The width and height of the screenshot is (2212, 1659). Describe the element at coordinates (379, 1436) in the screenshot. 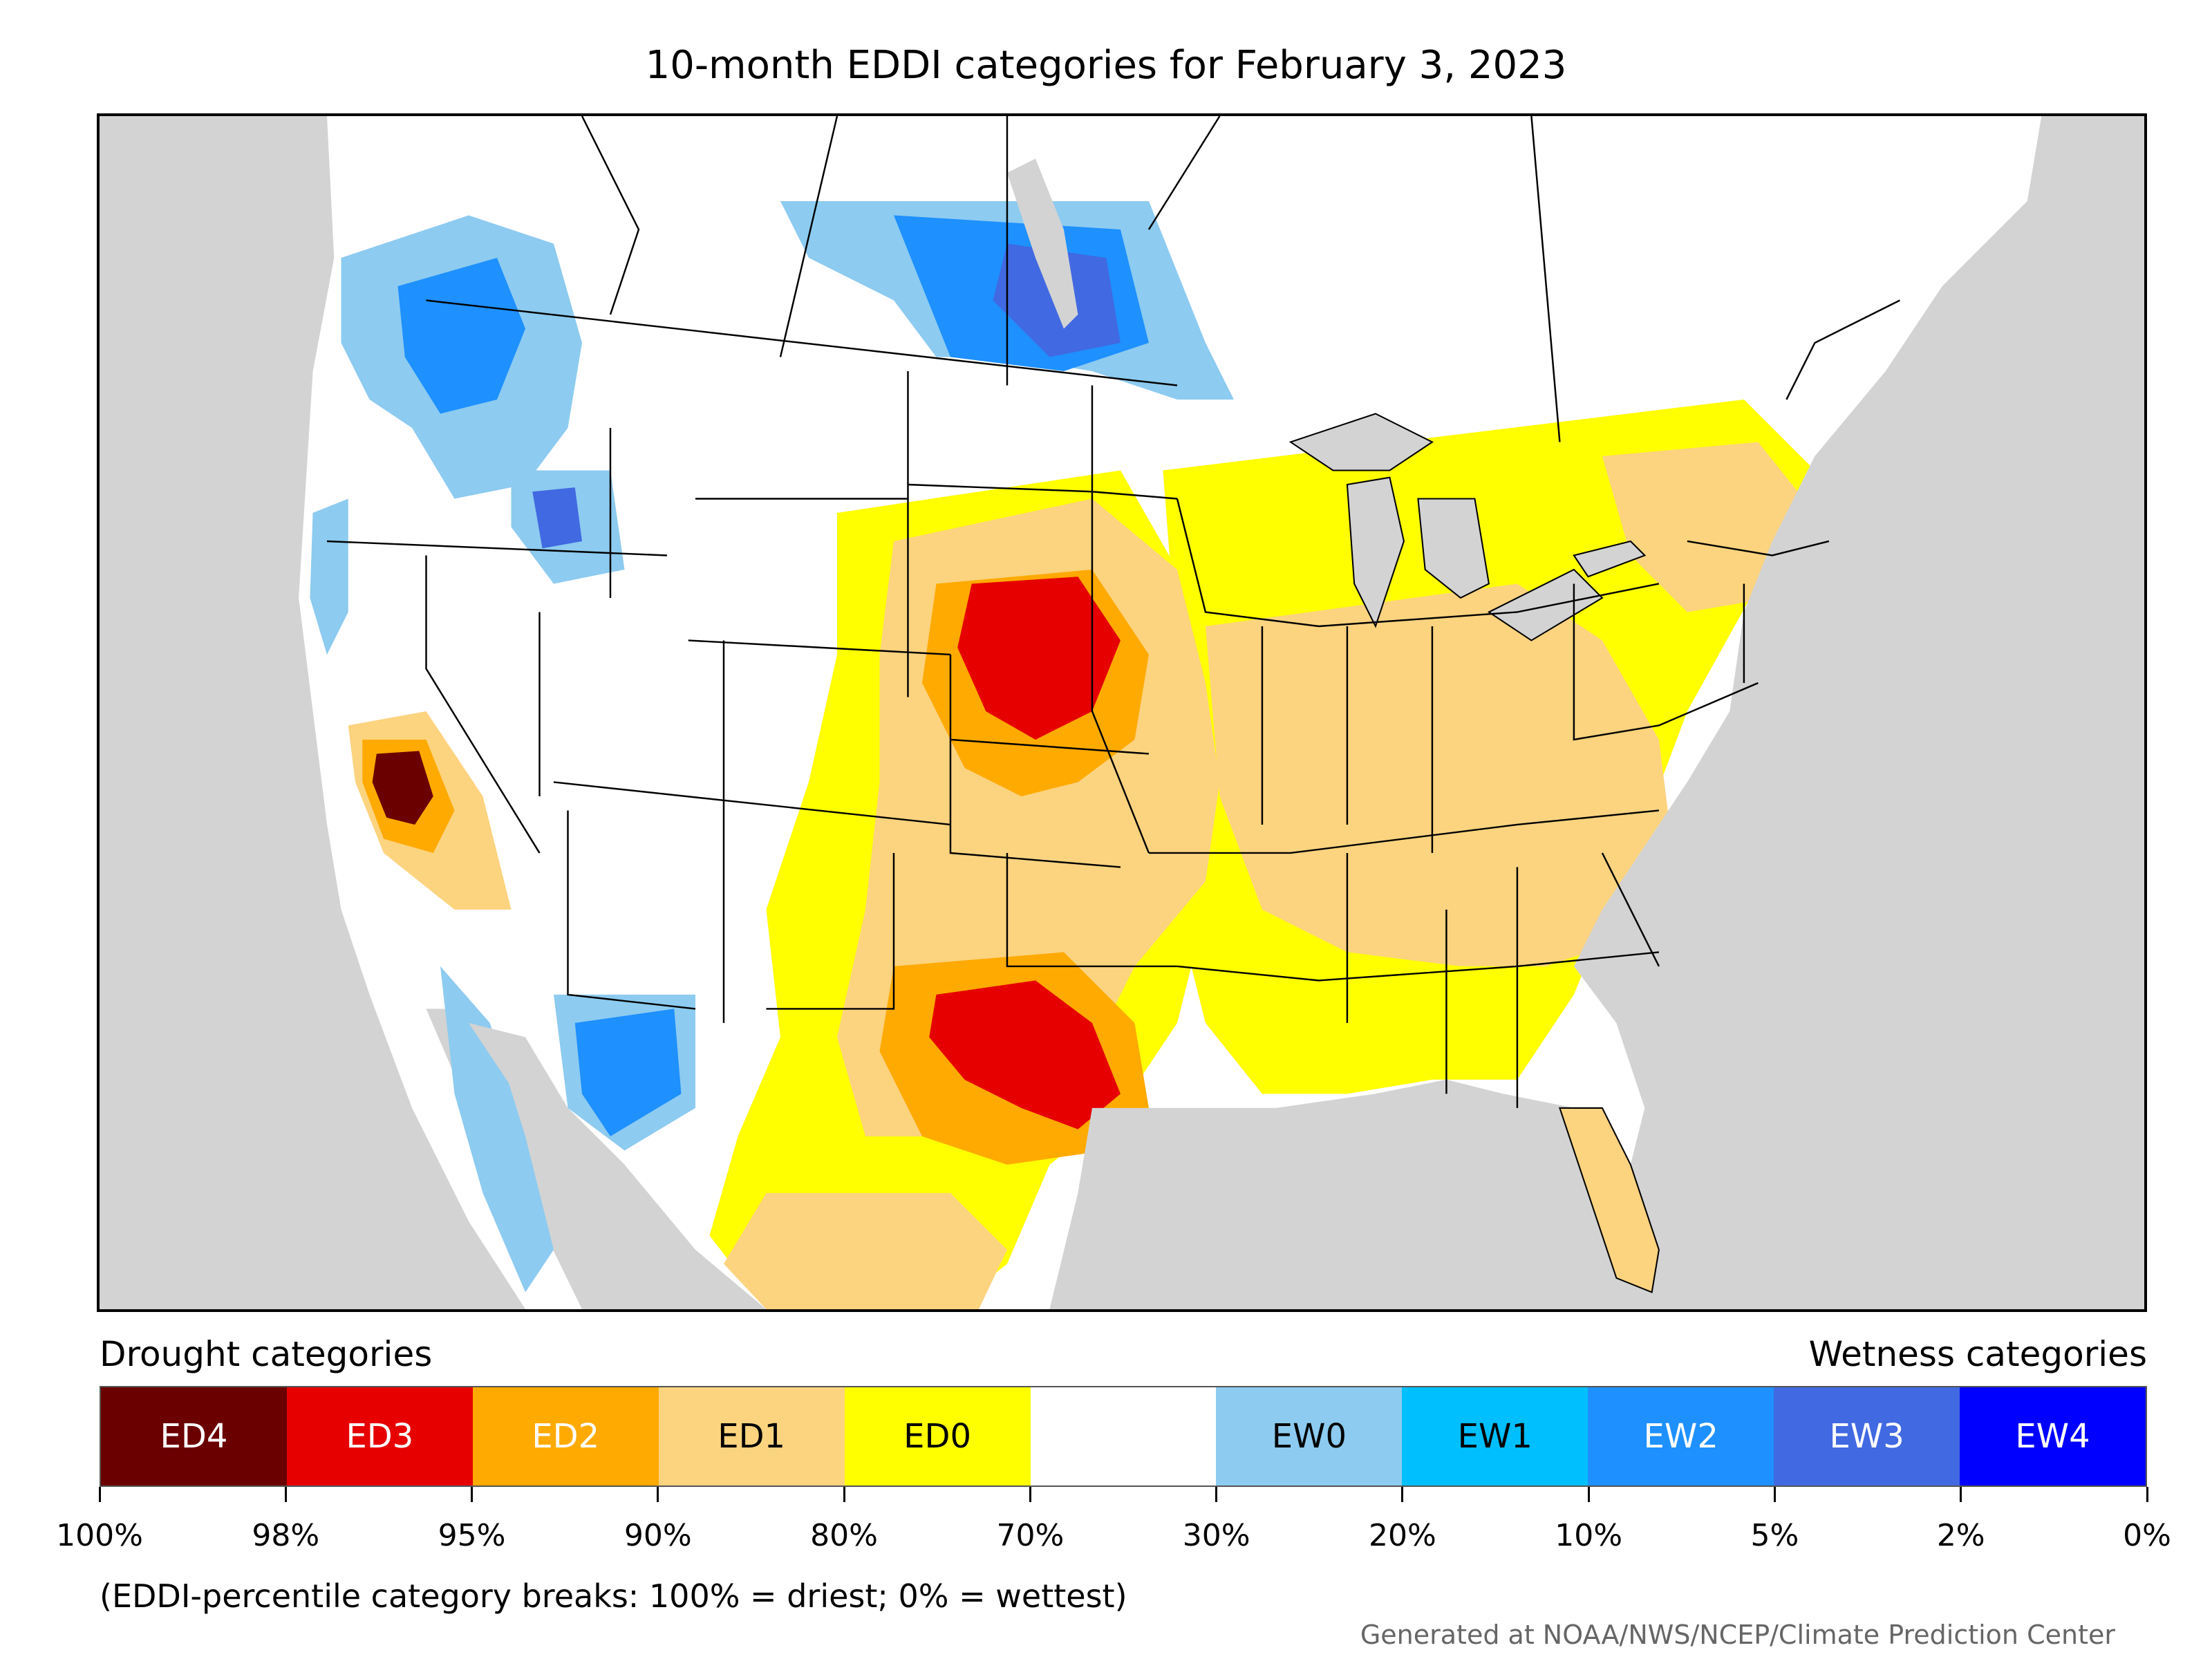

I see `legend-cell-ed3: ED3` at that location.